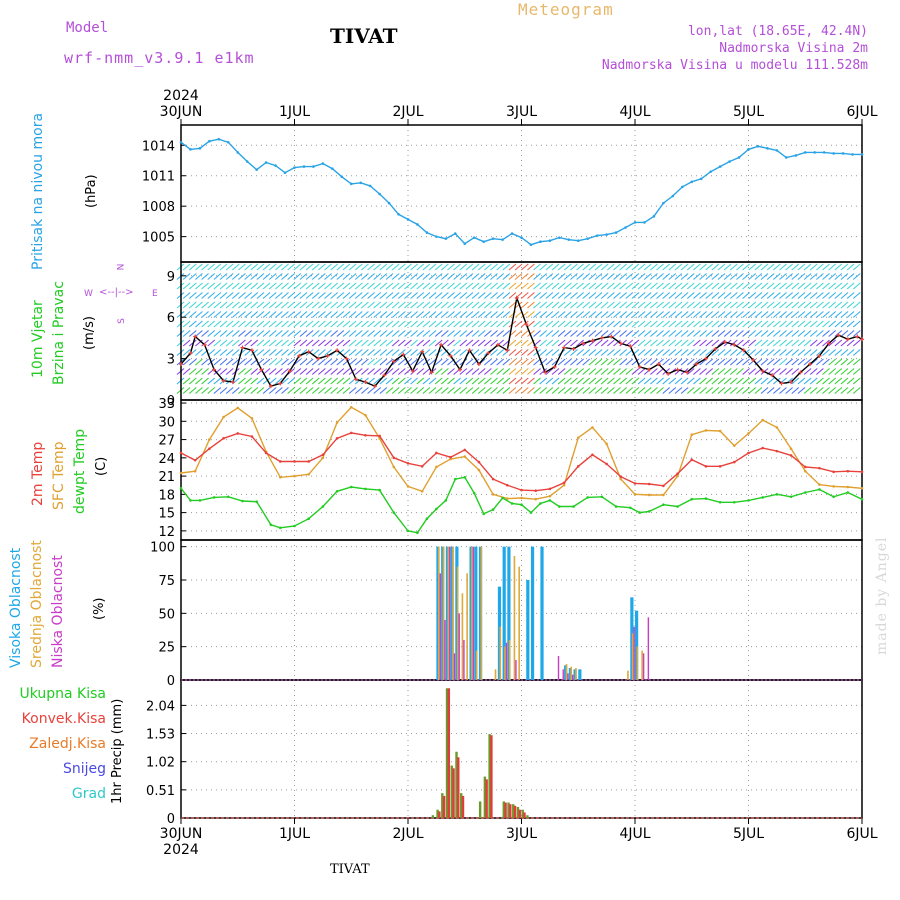  What do you see at coordinates (649, 511) in the screenshot?
I see `dewpt-line-point` at bounding box center [649, 511].